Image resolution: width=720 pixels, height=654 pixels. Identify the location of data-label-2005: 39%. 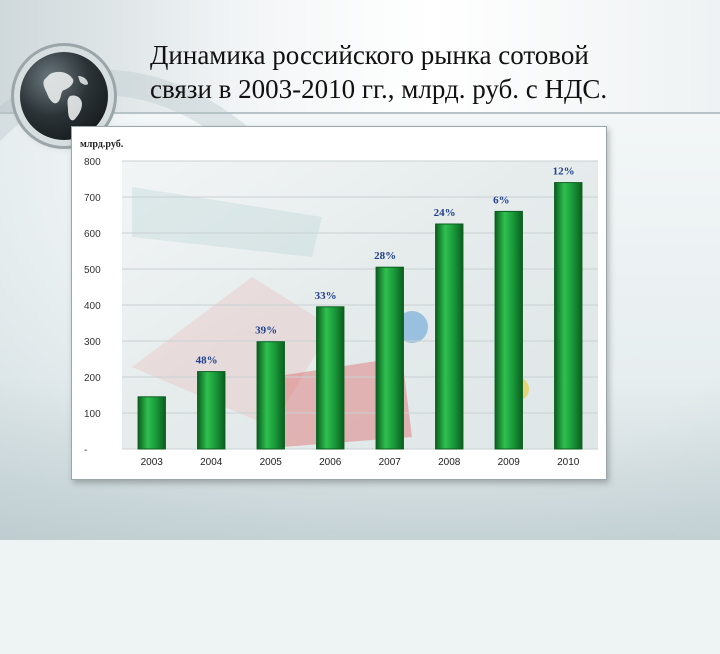
(266, 331).